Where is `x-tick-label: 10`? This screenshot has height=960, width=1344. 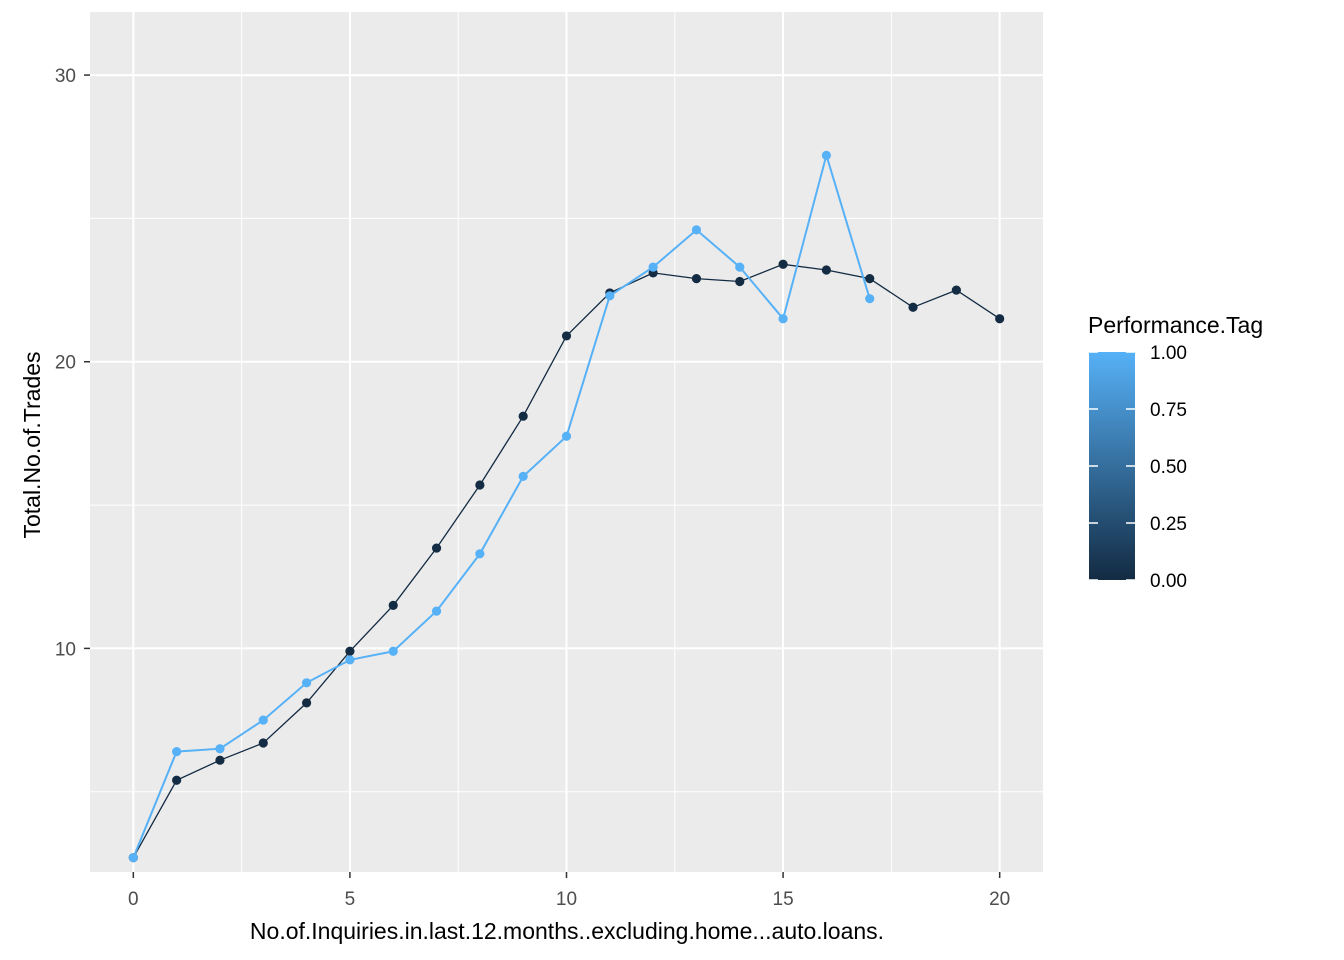 x-tick-label: 10 is located at coordinates (566, 899).